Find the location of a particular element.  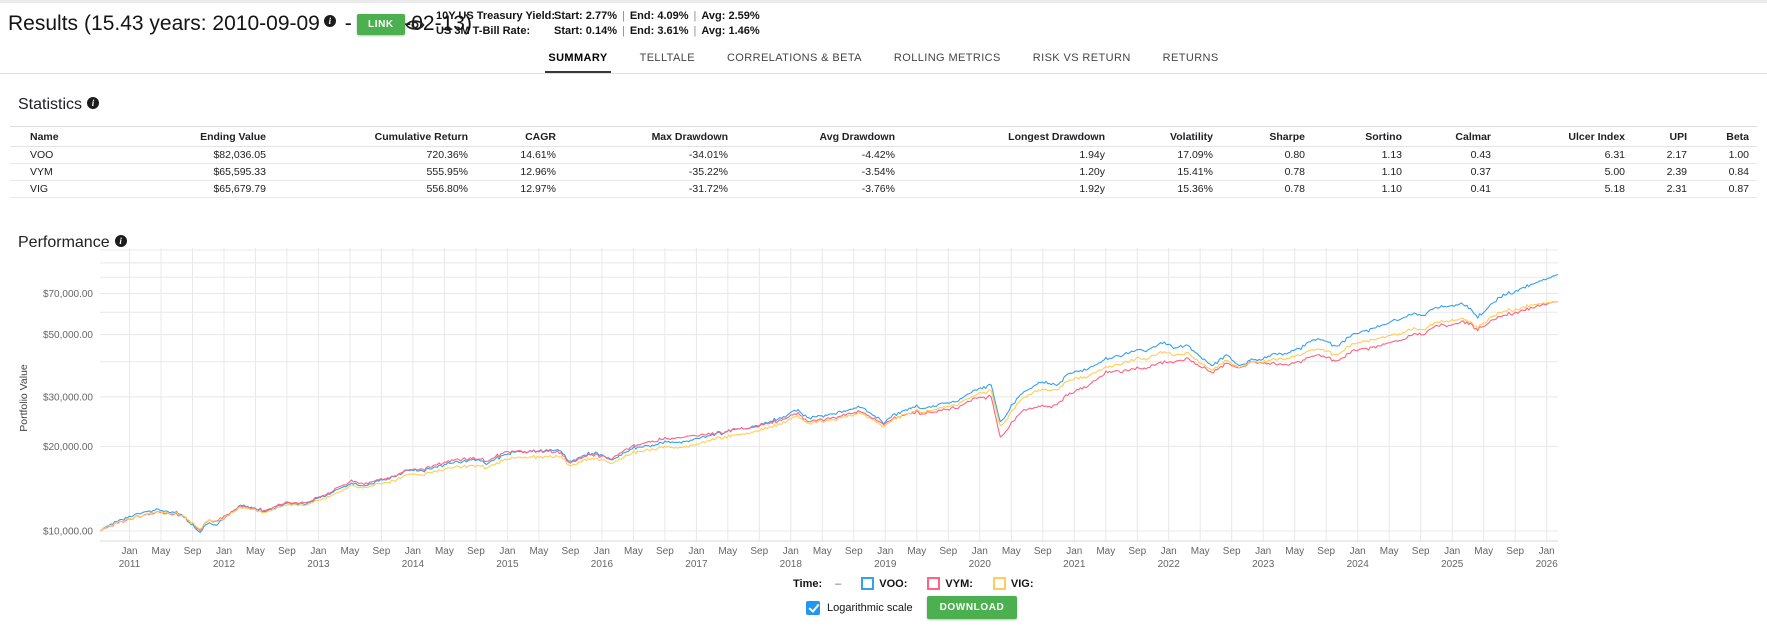

stats-cell: 0.78 is located at coordinates (1267, 172).